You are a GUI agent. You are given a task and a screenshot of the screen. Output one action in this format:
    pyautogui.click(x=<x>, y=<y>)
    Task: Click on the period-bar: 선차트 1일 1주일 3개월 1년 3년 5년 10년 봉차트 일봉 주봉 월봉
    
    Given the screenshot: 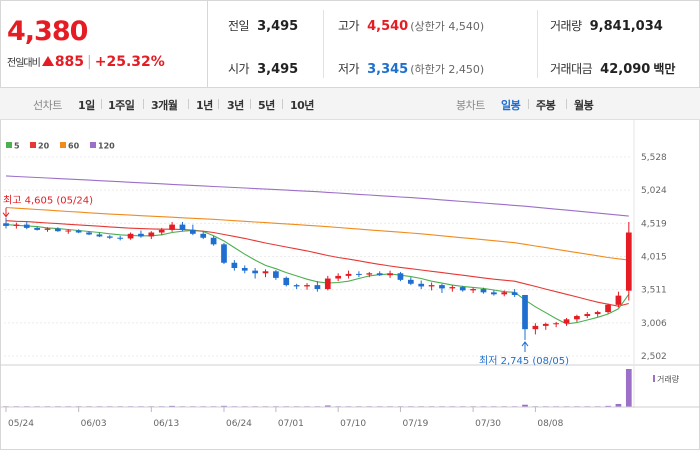 What is the action you would take?
    pyautogui.click(x=350, y=104)
    